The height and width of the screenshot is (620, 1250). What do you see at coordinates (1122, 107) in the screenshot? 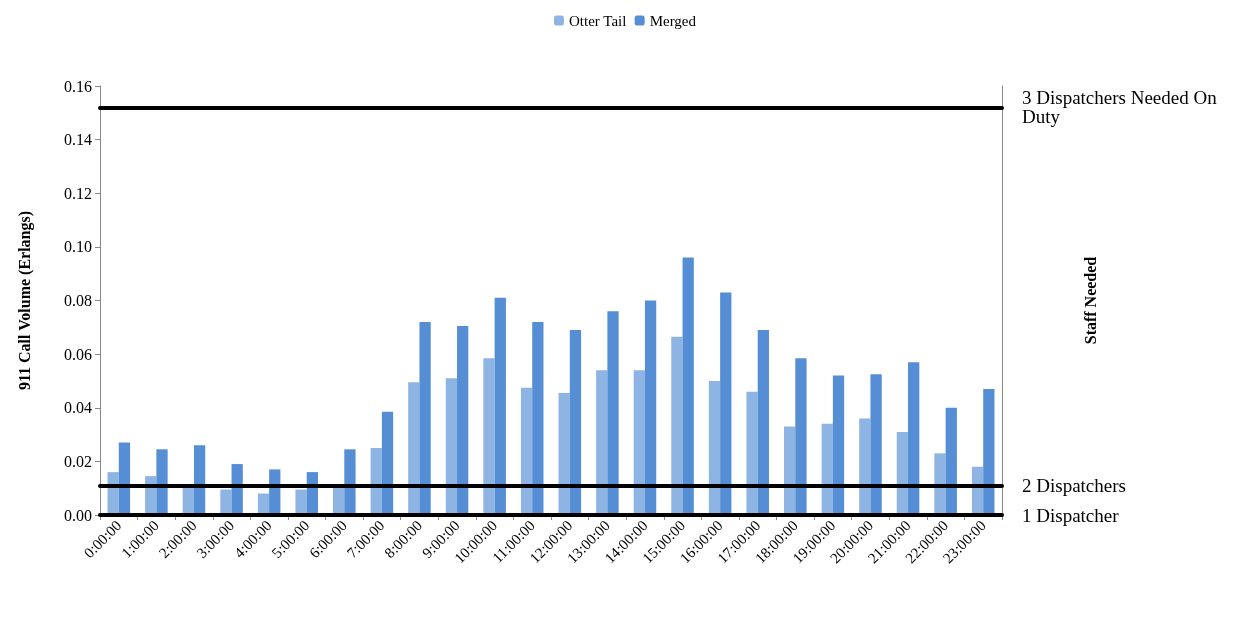
I see `ref-line-label: 3 Dispatchers Needed On Duty` at bounding box center [1122, 107].